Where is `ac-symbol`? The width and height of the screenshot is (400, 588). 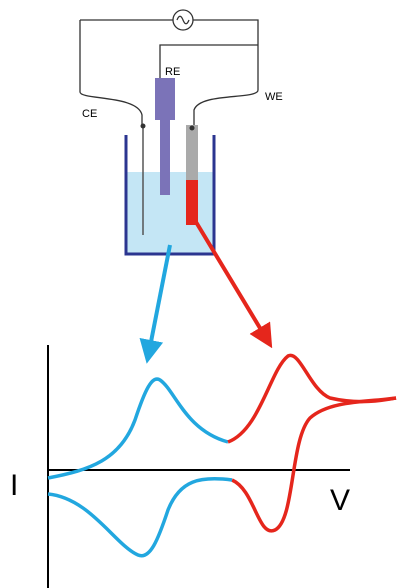
ac-symbol is located at coordinates (183, 20).